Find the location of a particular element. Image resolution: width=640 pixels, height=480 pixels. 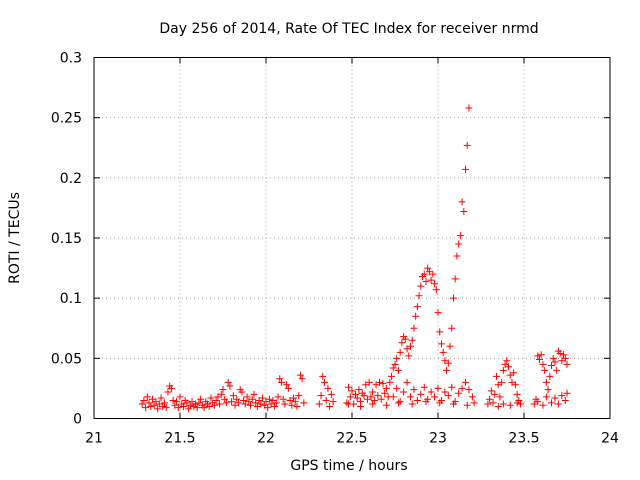

x-tick-label: 22.5 is located at coordinates (351, 439).